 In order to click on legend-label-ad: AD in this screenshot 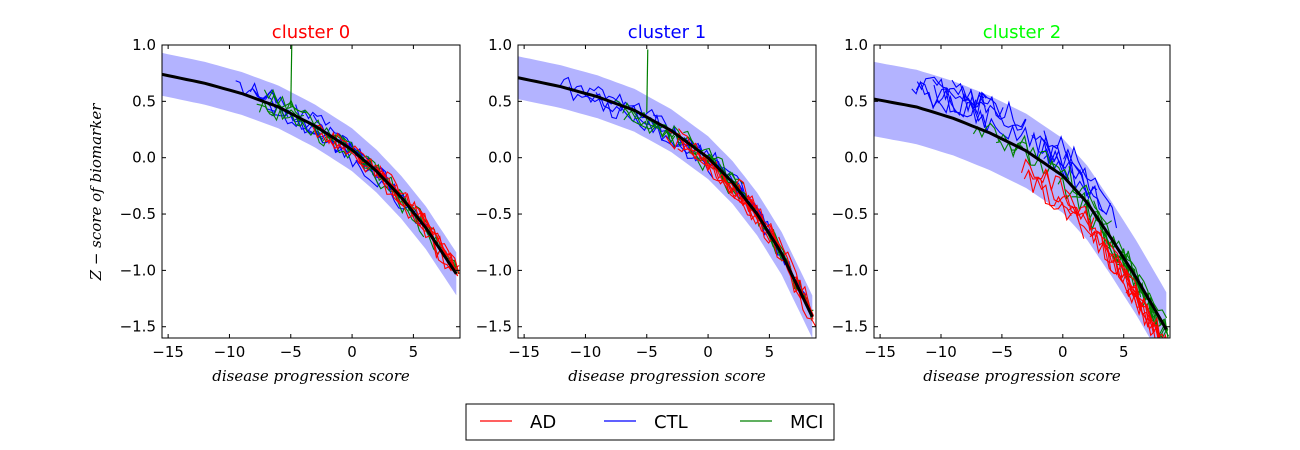, I will do `click(543, 422)`.